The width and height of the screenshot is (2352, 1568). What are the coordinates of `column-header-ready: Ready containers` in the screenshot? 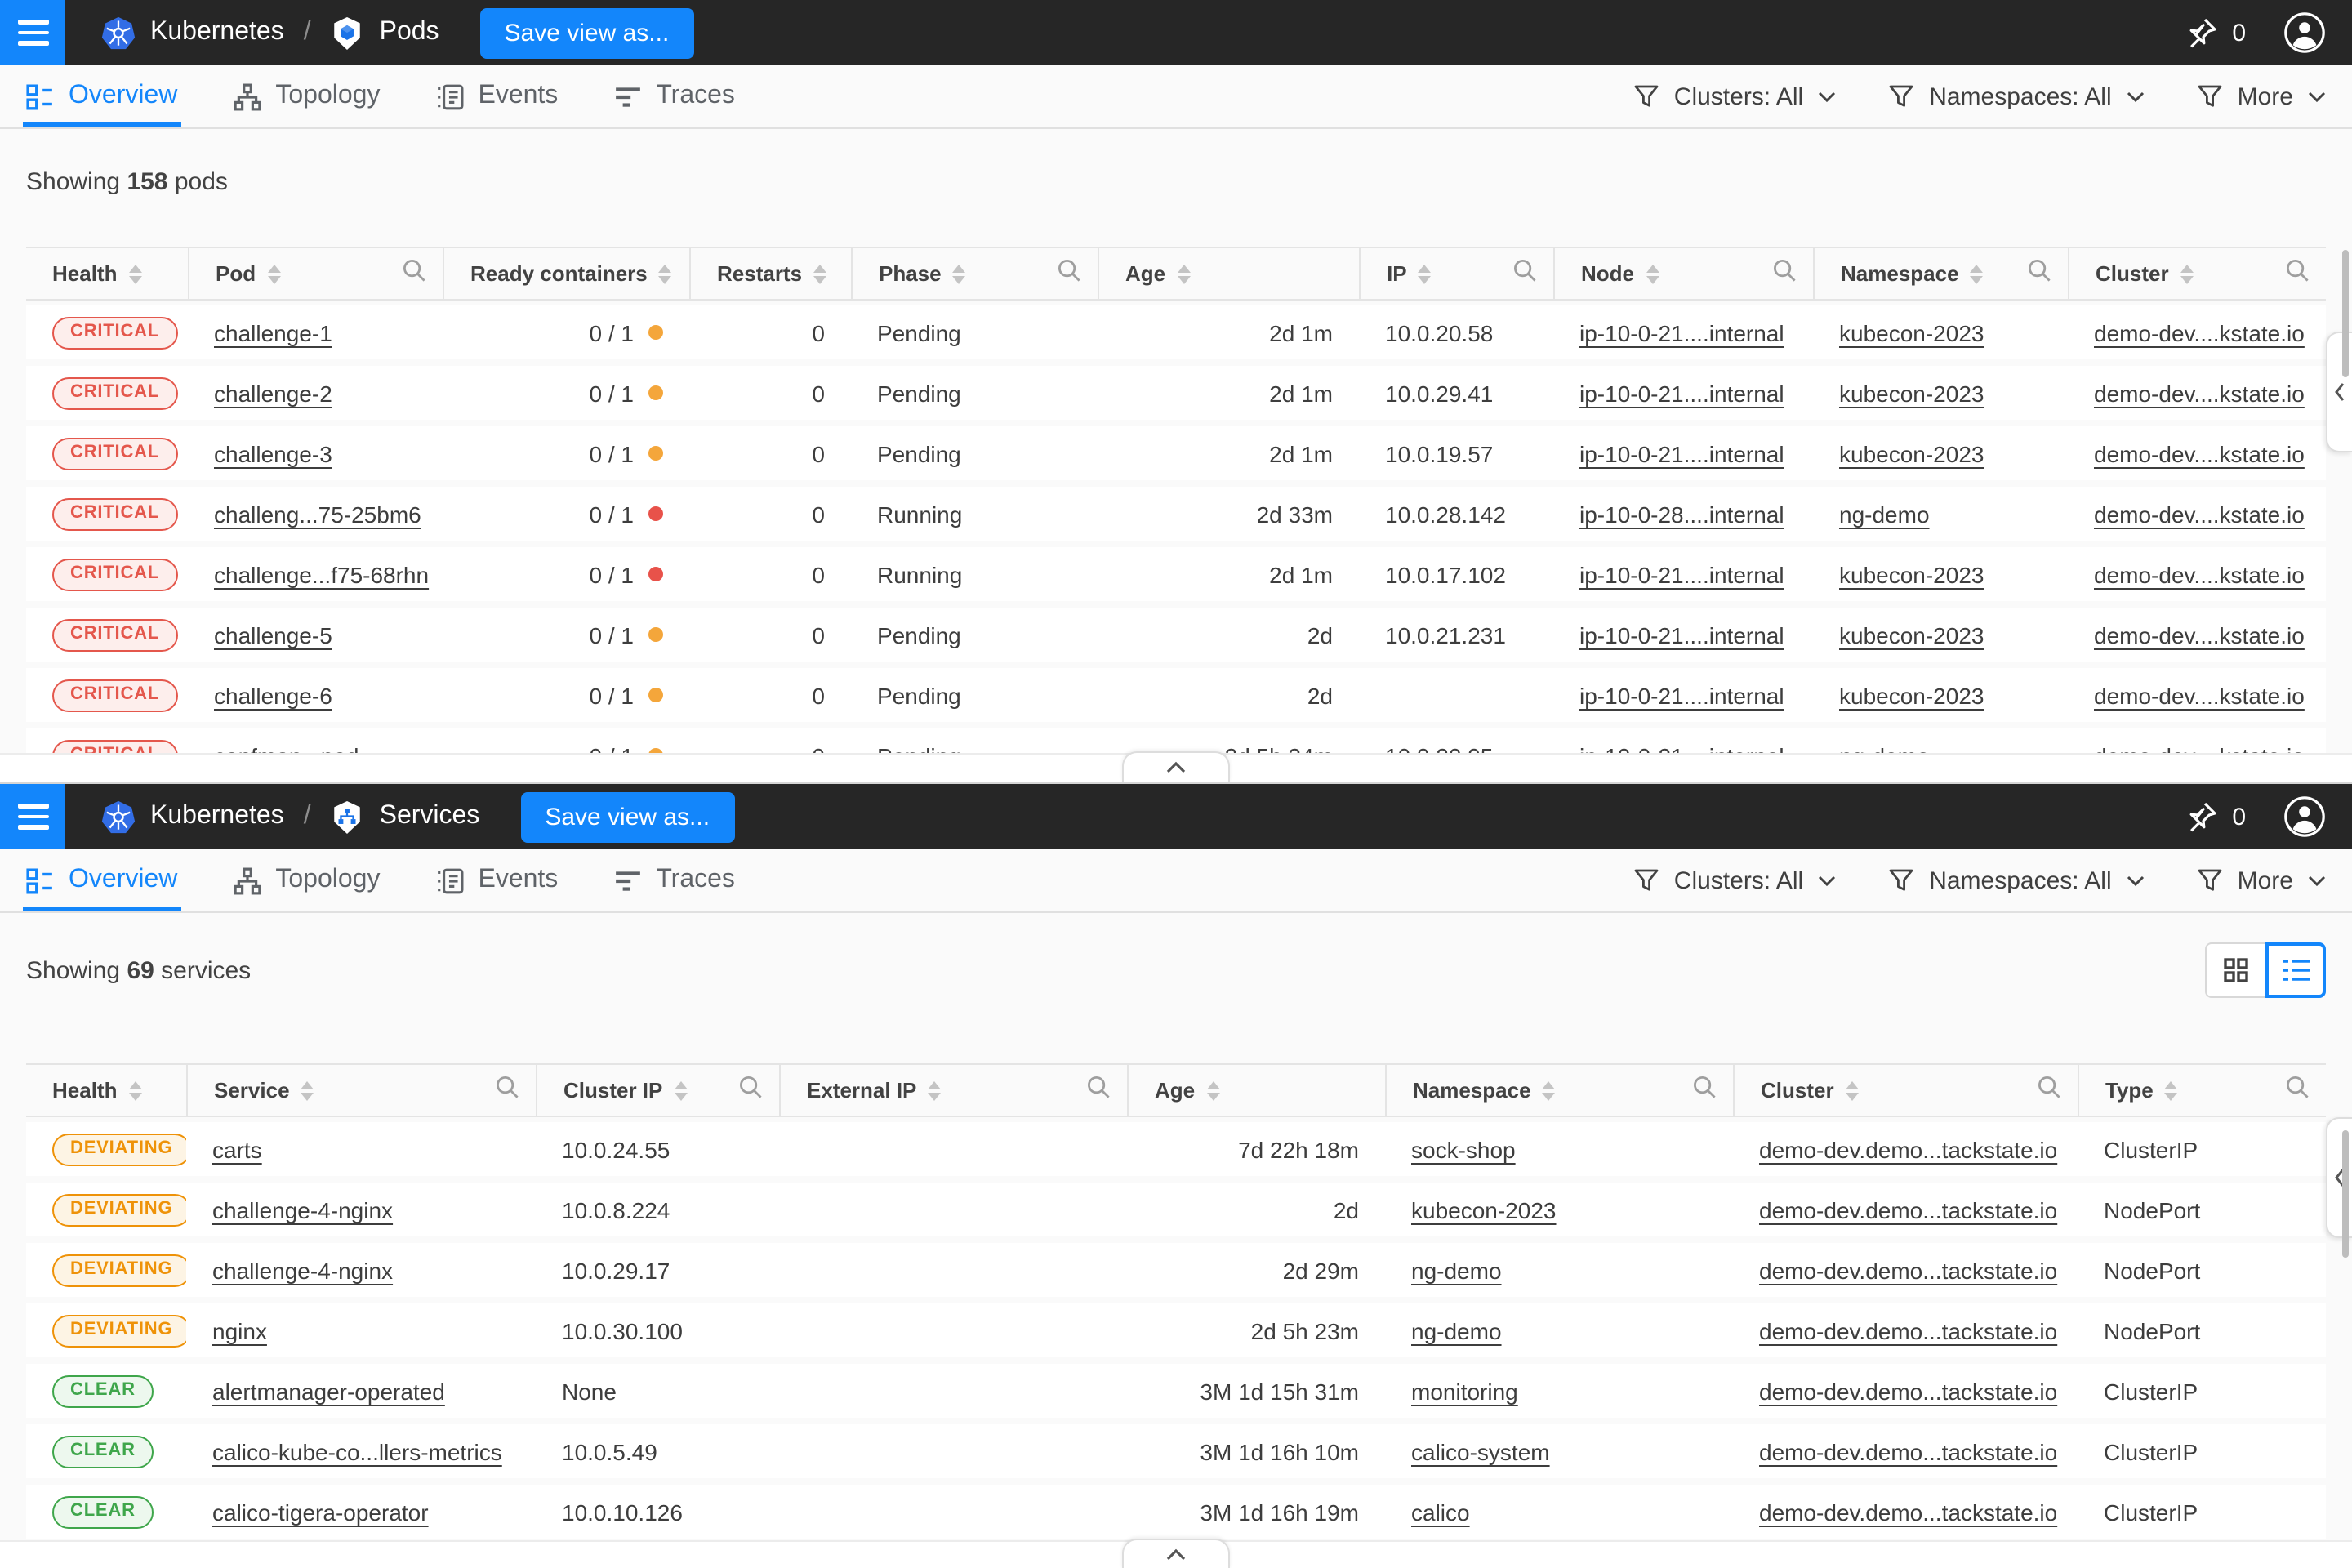 It's located at (566, 273).